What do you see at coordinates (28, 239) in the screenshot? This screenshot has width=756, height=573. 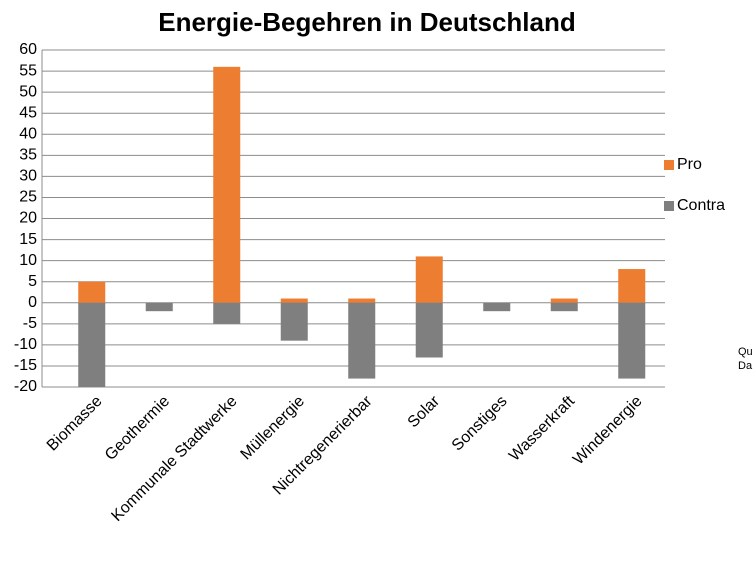 I see `y-tick-label: 15` at bounding box center [28, 239].